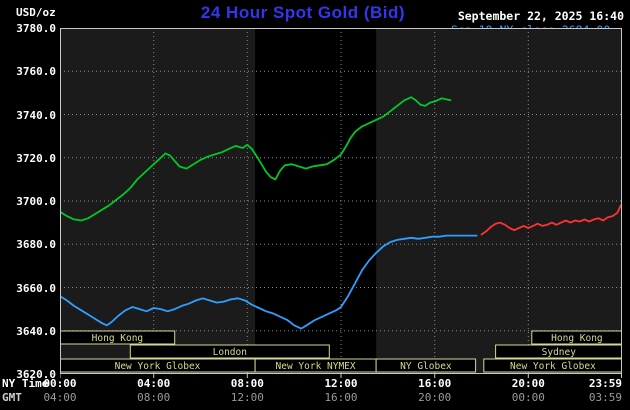 The image size is (630, 410). I want to click on price-unit-label: USD/oz, so click(36, 12).